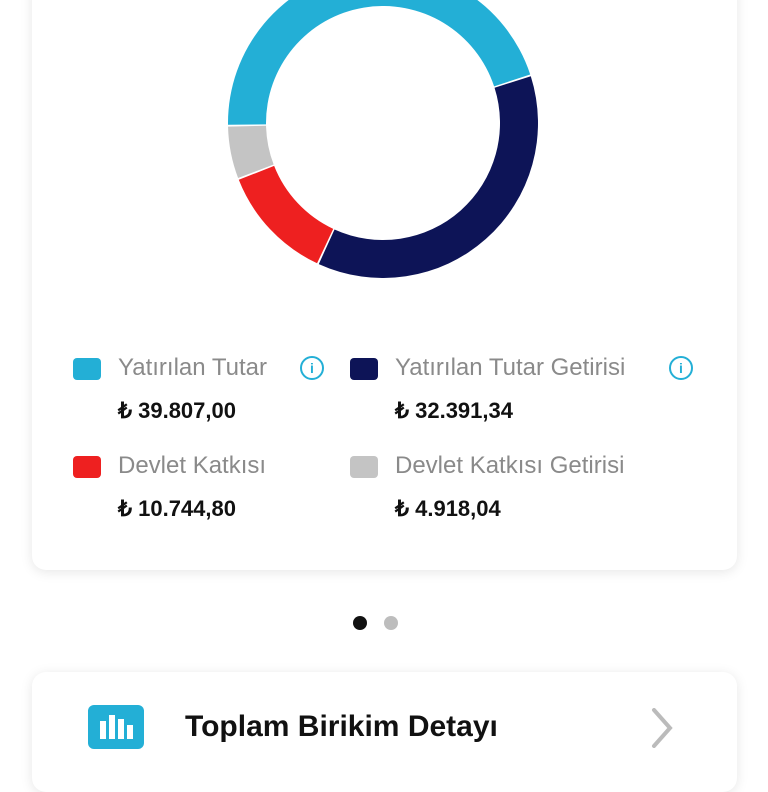 The image size is (768, 792). Describe the element at coordinates (360, 623) in the screenshot. I see `page-dot-active` at that location.